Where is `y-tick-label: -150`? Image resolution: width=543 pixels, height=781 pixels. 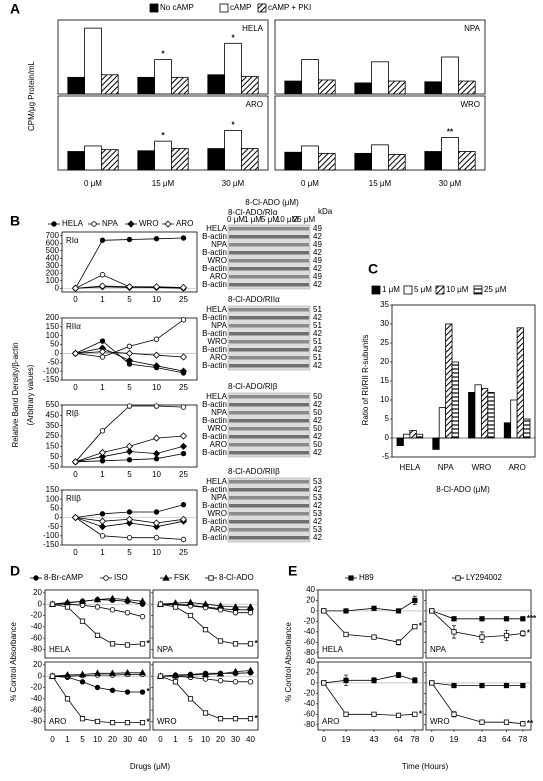
y-tick-label: -150 is located at coordinates (51, 544).